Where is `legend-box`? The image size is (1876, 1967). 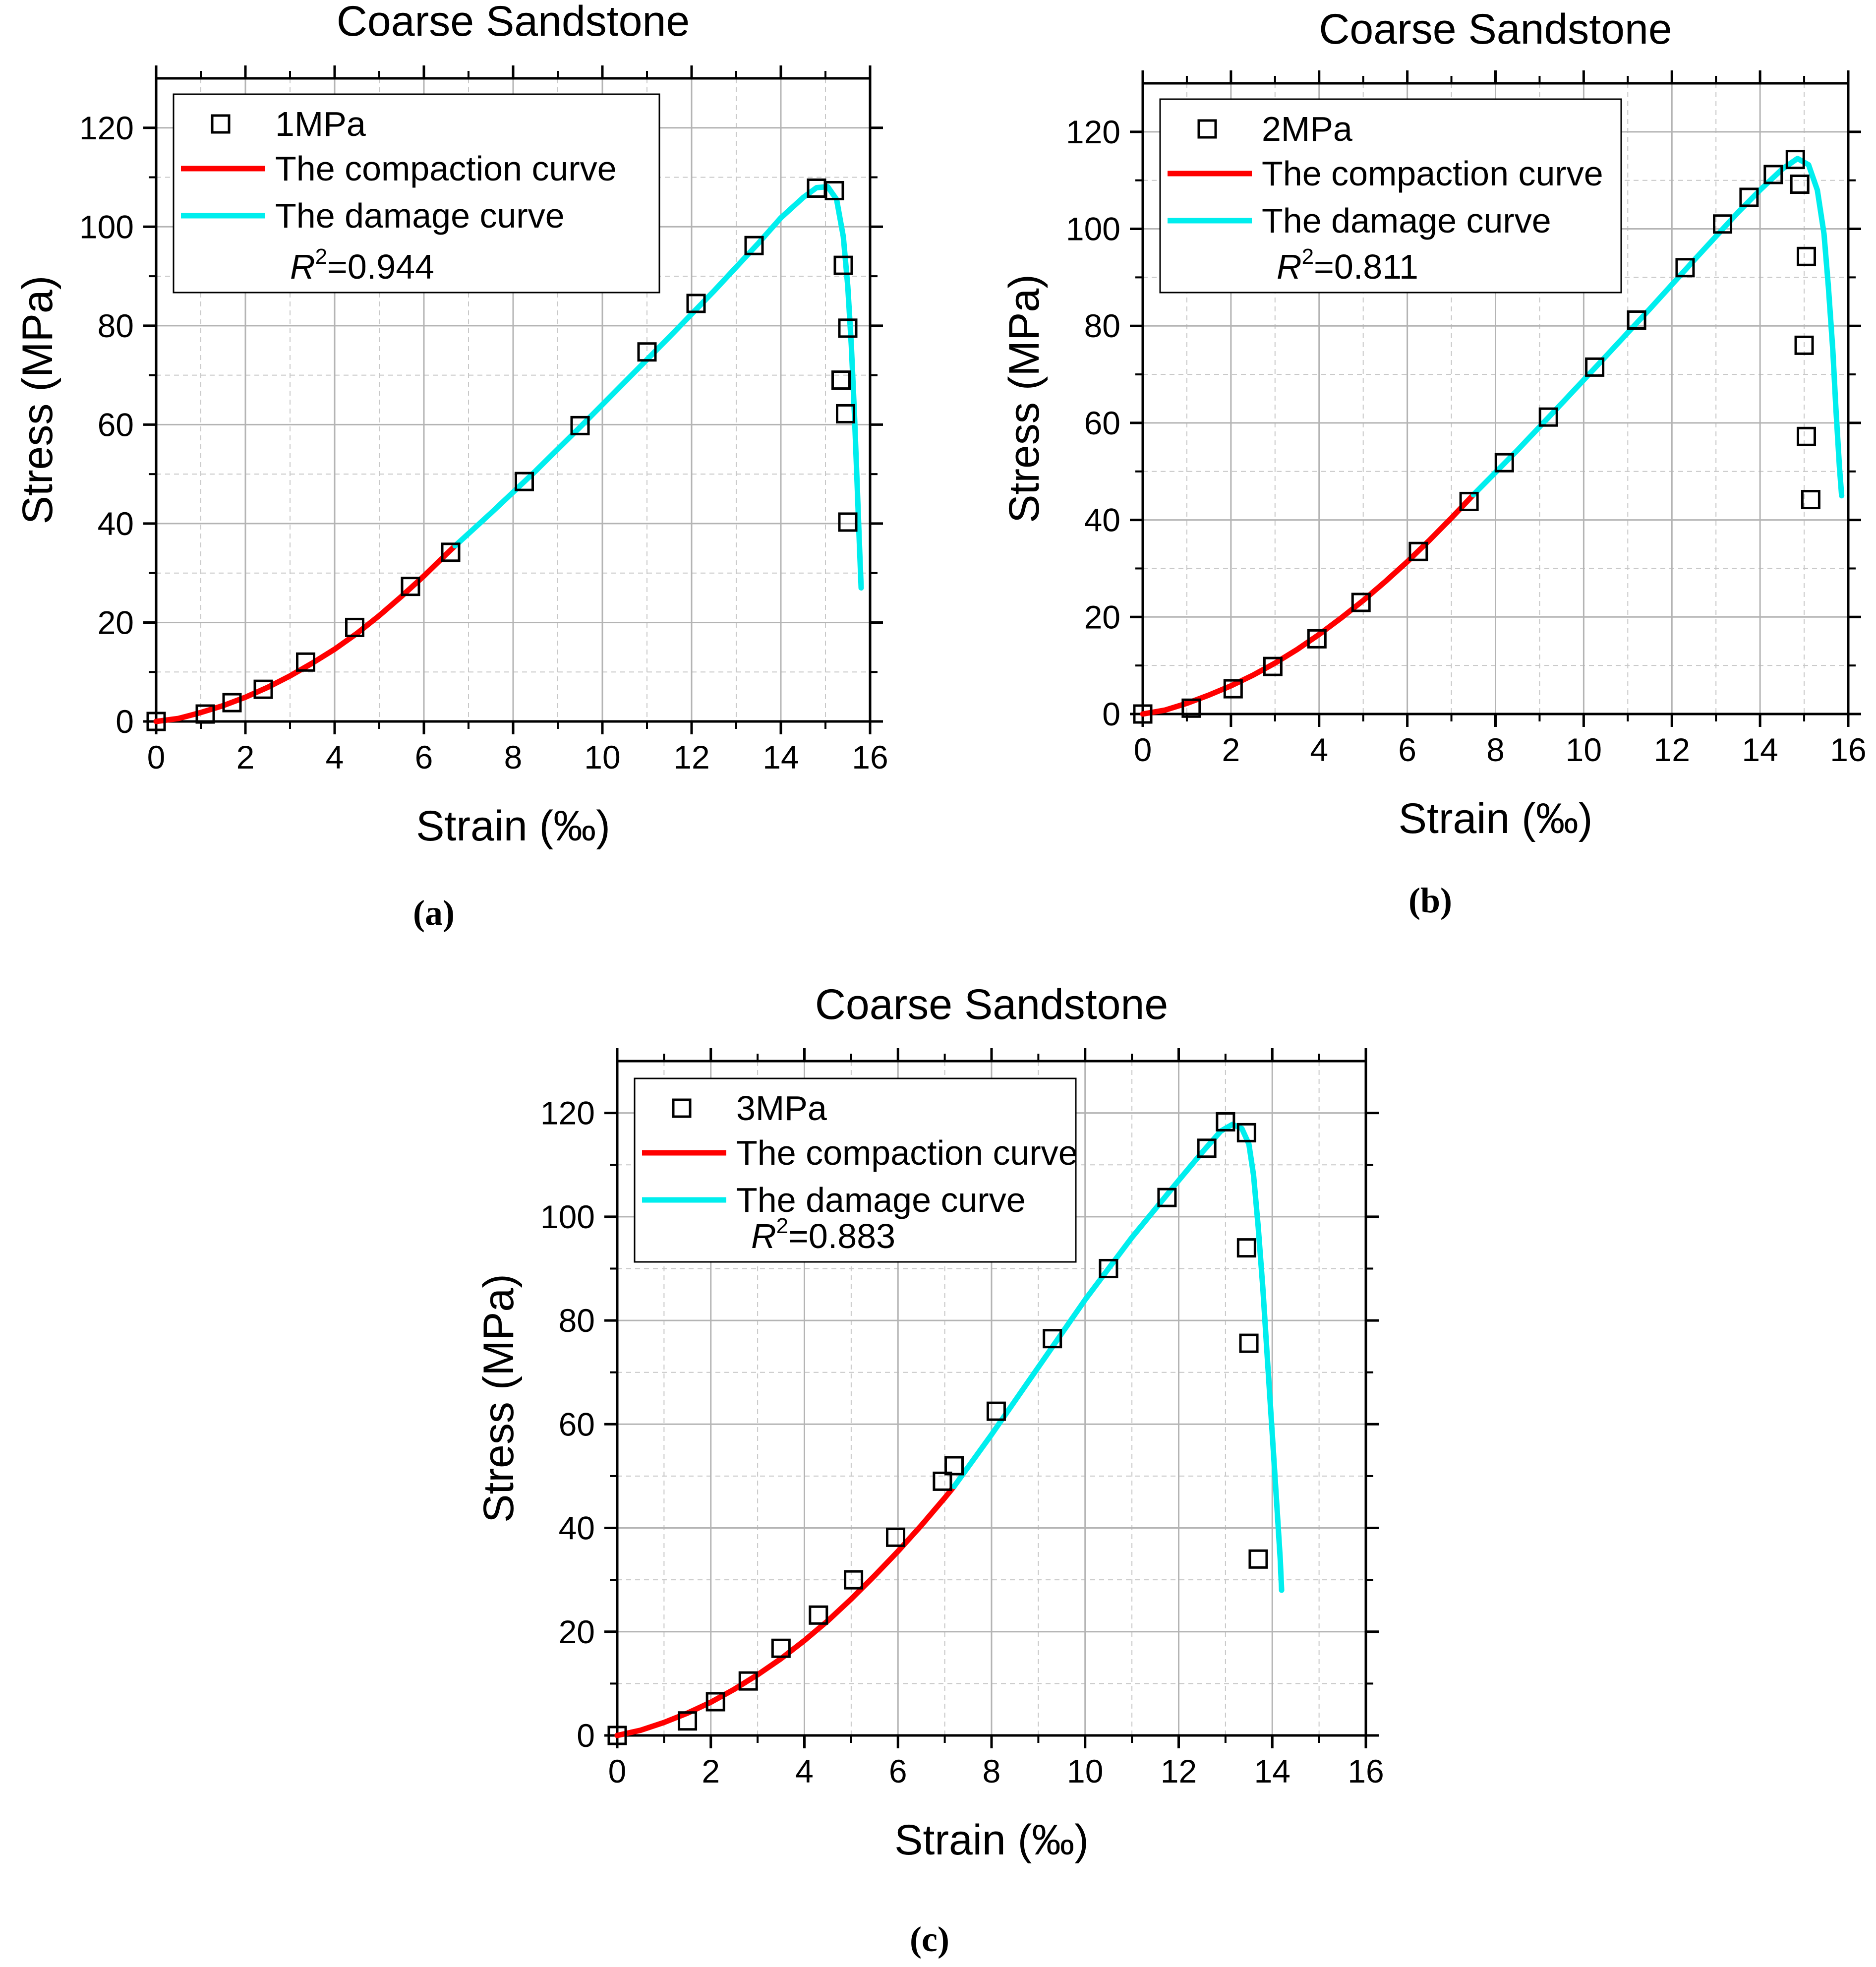 legend-box is located at coordinates (855, 1170).